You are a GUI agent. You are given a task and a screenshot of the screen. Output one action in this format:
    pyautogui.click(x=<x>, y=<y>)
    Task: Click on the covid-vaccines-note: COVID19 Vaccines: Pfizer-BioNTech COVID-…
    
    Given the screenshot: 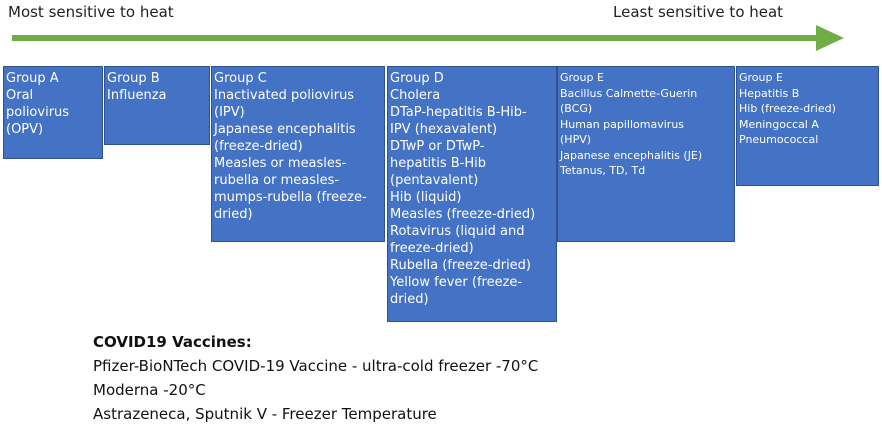 What is the action you would take?
    pyautogui.click(x=315, y=378)
    